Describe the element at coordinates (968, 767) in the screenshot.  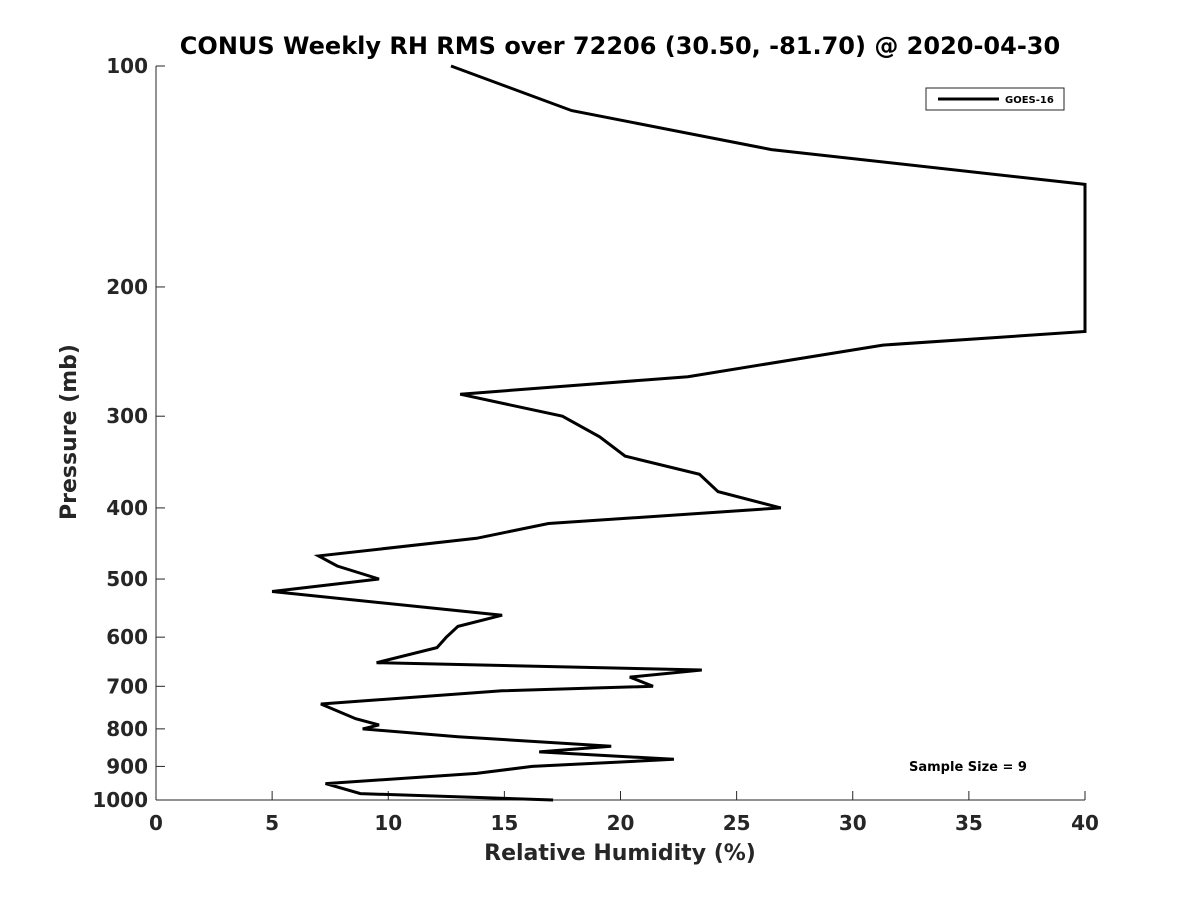
I see `sample-size-annotation: Sample Size = 9` at that location.